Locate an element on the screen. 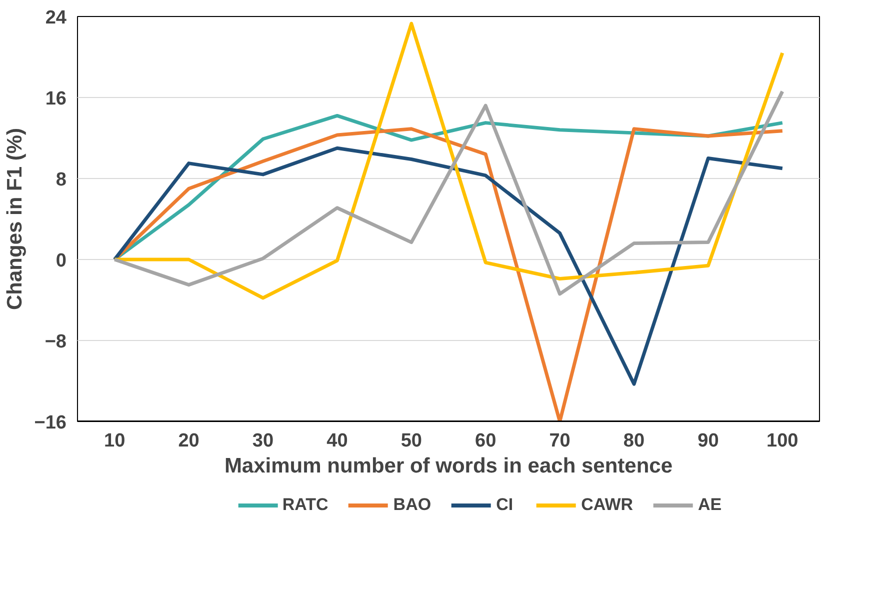  x-tick-label: 80 is located at coordinates (634, 441).